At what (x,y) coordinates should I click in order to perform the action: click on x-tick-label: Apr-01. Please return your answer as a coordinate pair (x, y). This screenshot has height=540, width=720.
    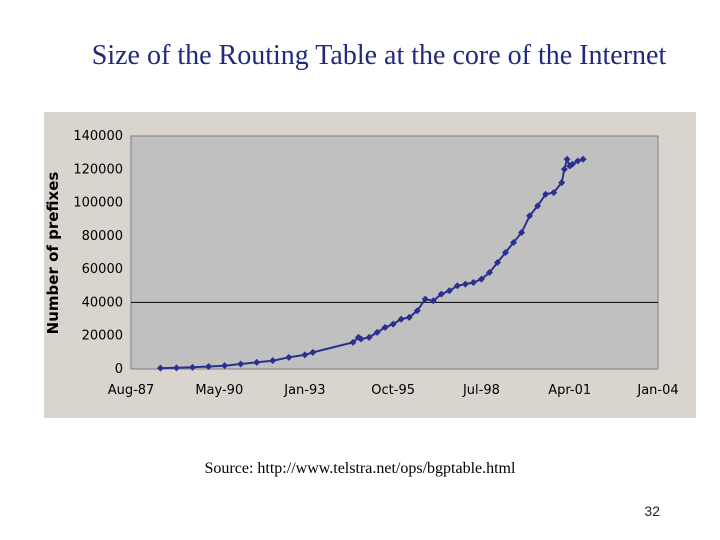
    Looking at the image, I should click on (569, 390).